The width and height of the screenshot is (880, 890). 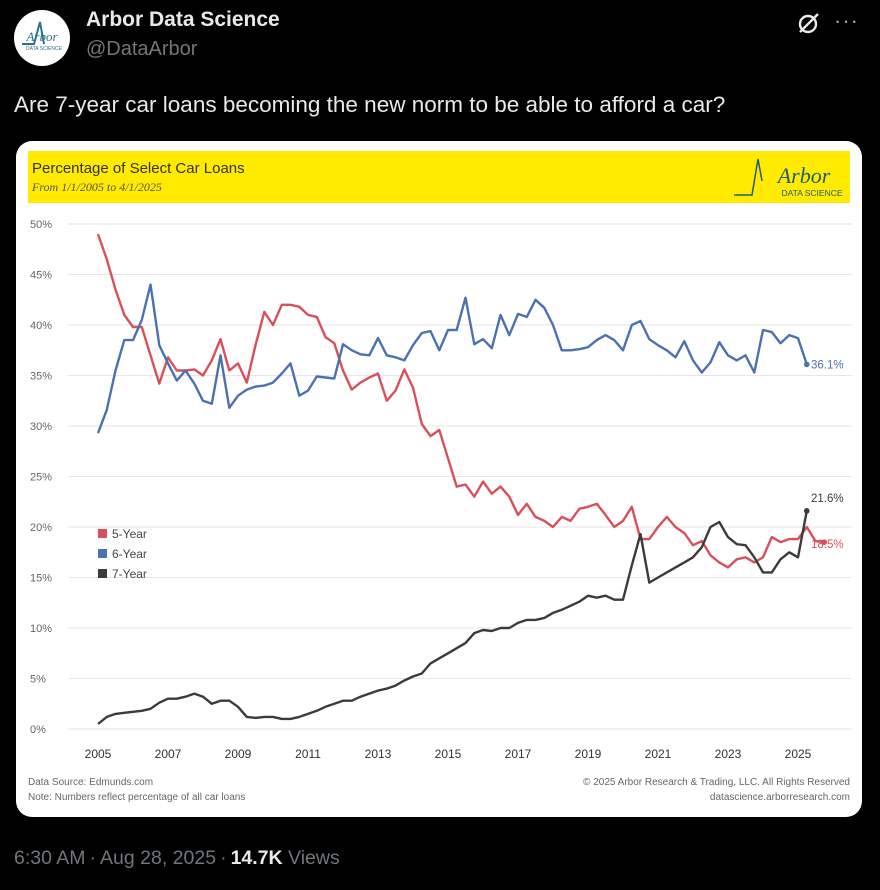 What do you see at coordinates (138, 168) in the screenshot?
I see `chart-title: Percentage of Select Car Loans` at bounding box center [138, 168].